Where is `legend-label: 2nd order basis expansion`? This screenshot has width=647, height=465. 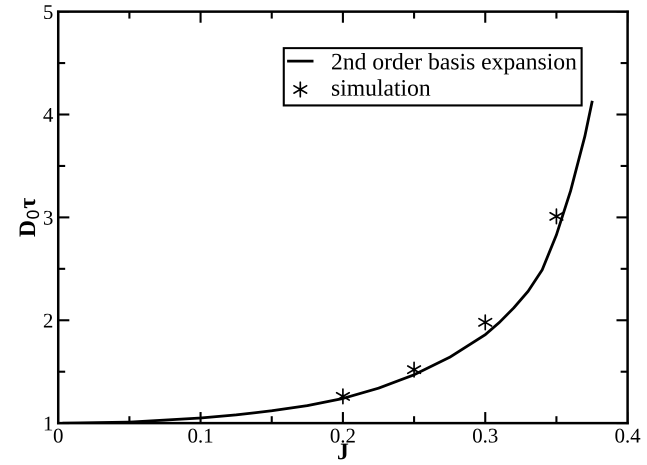 legend-label: 2nd order basis expansion is located at coordinates (454, 63).